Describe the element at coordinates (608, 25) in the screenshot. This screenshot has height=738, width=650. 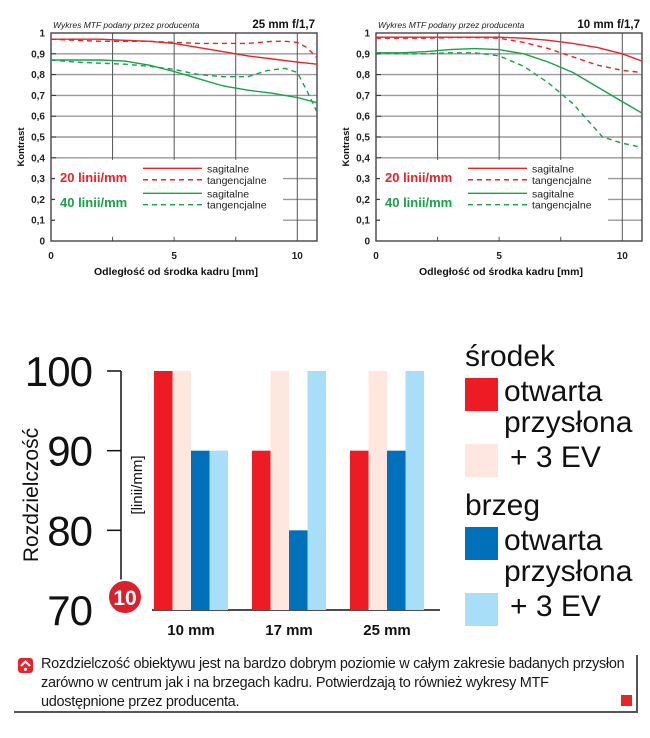
I see `mtf-title: 10 mm f/1,7` at that location.